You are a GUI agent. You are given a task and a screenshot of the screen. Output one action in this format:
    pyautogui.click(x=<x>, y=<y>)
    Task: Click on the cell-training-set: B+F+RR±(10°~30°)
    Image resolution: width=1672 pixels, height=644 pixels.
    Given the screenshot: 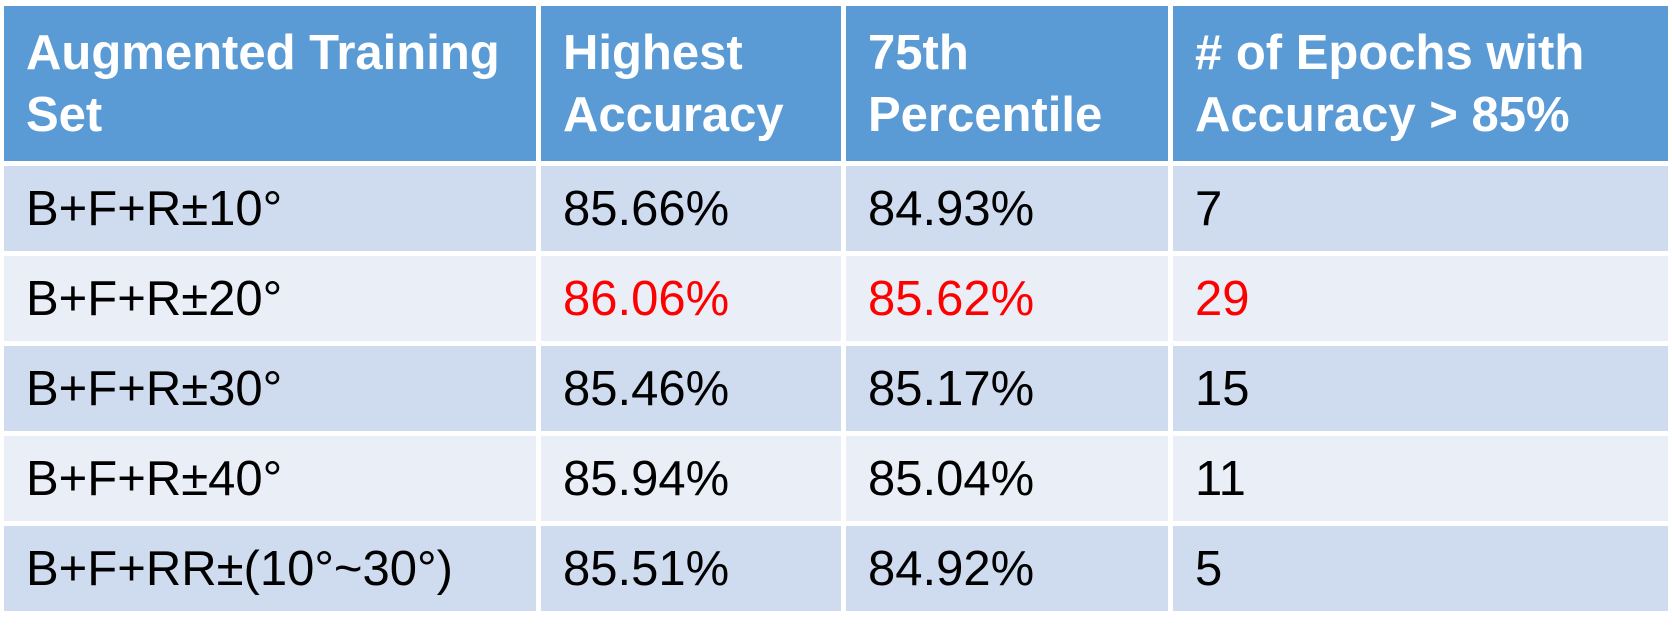 What is the action you would take?
    pyautogui.click(x=270, y=568)
    